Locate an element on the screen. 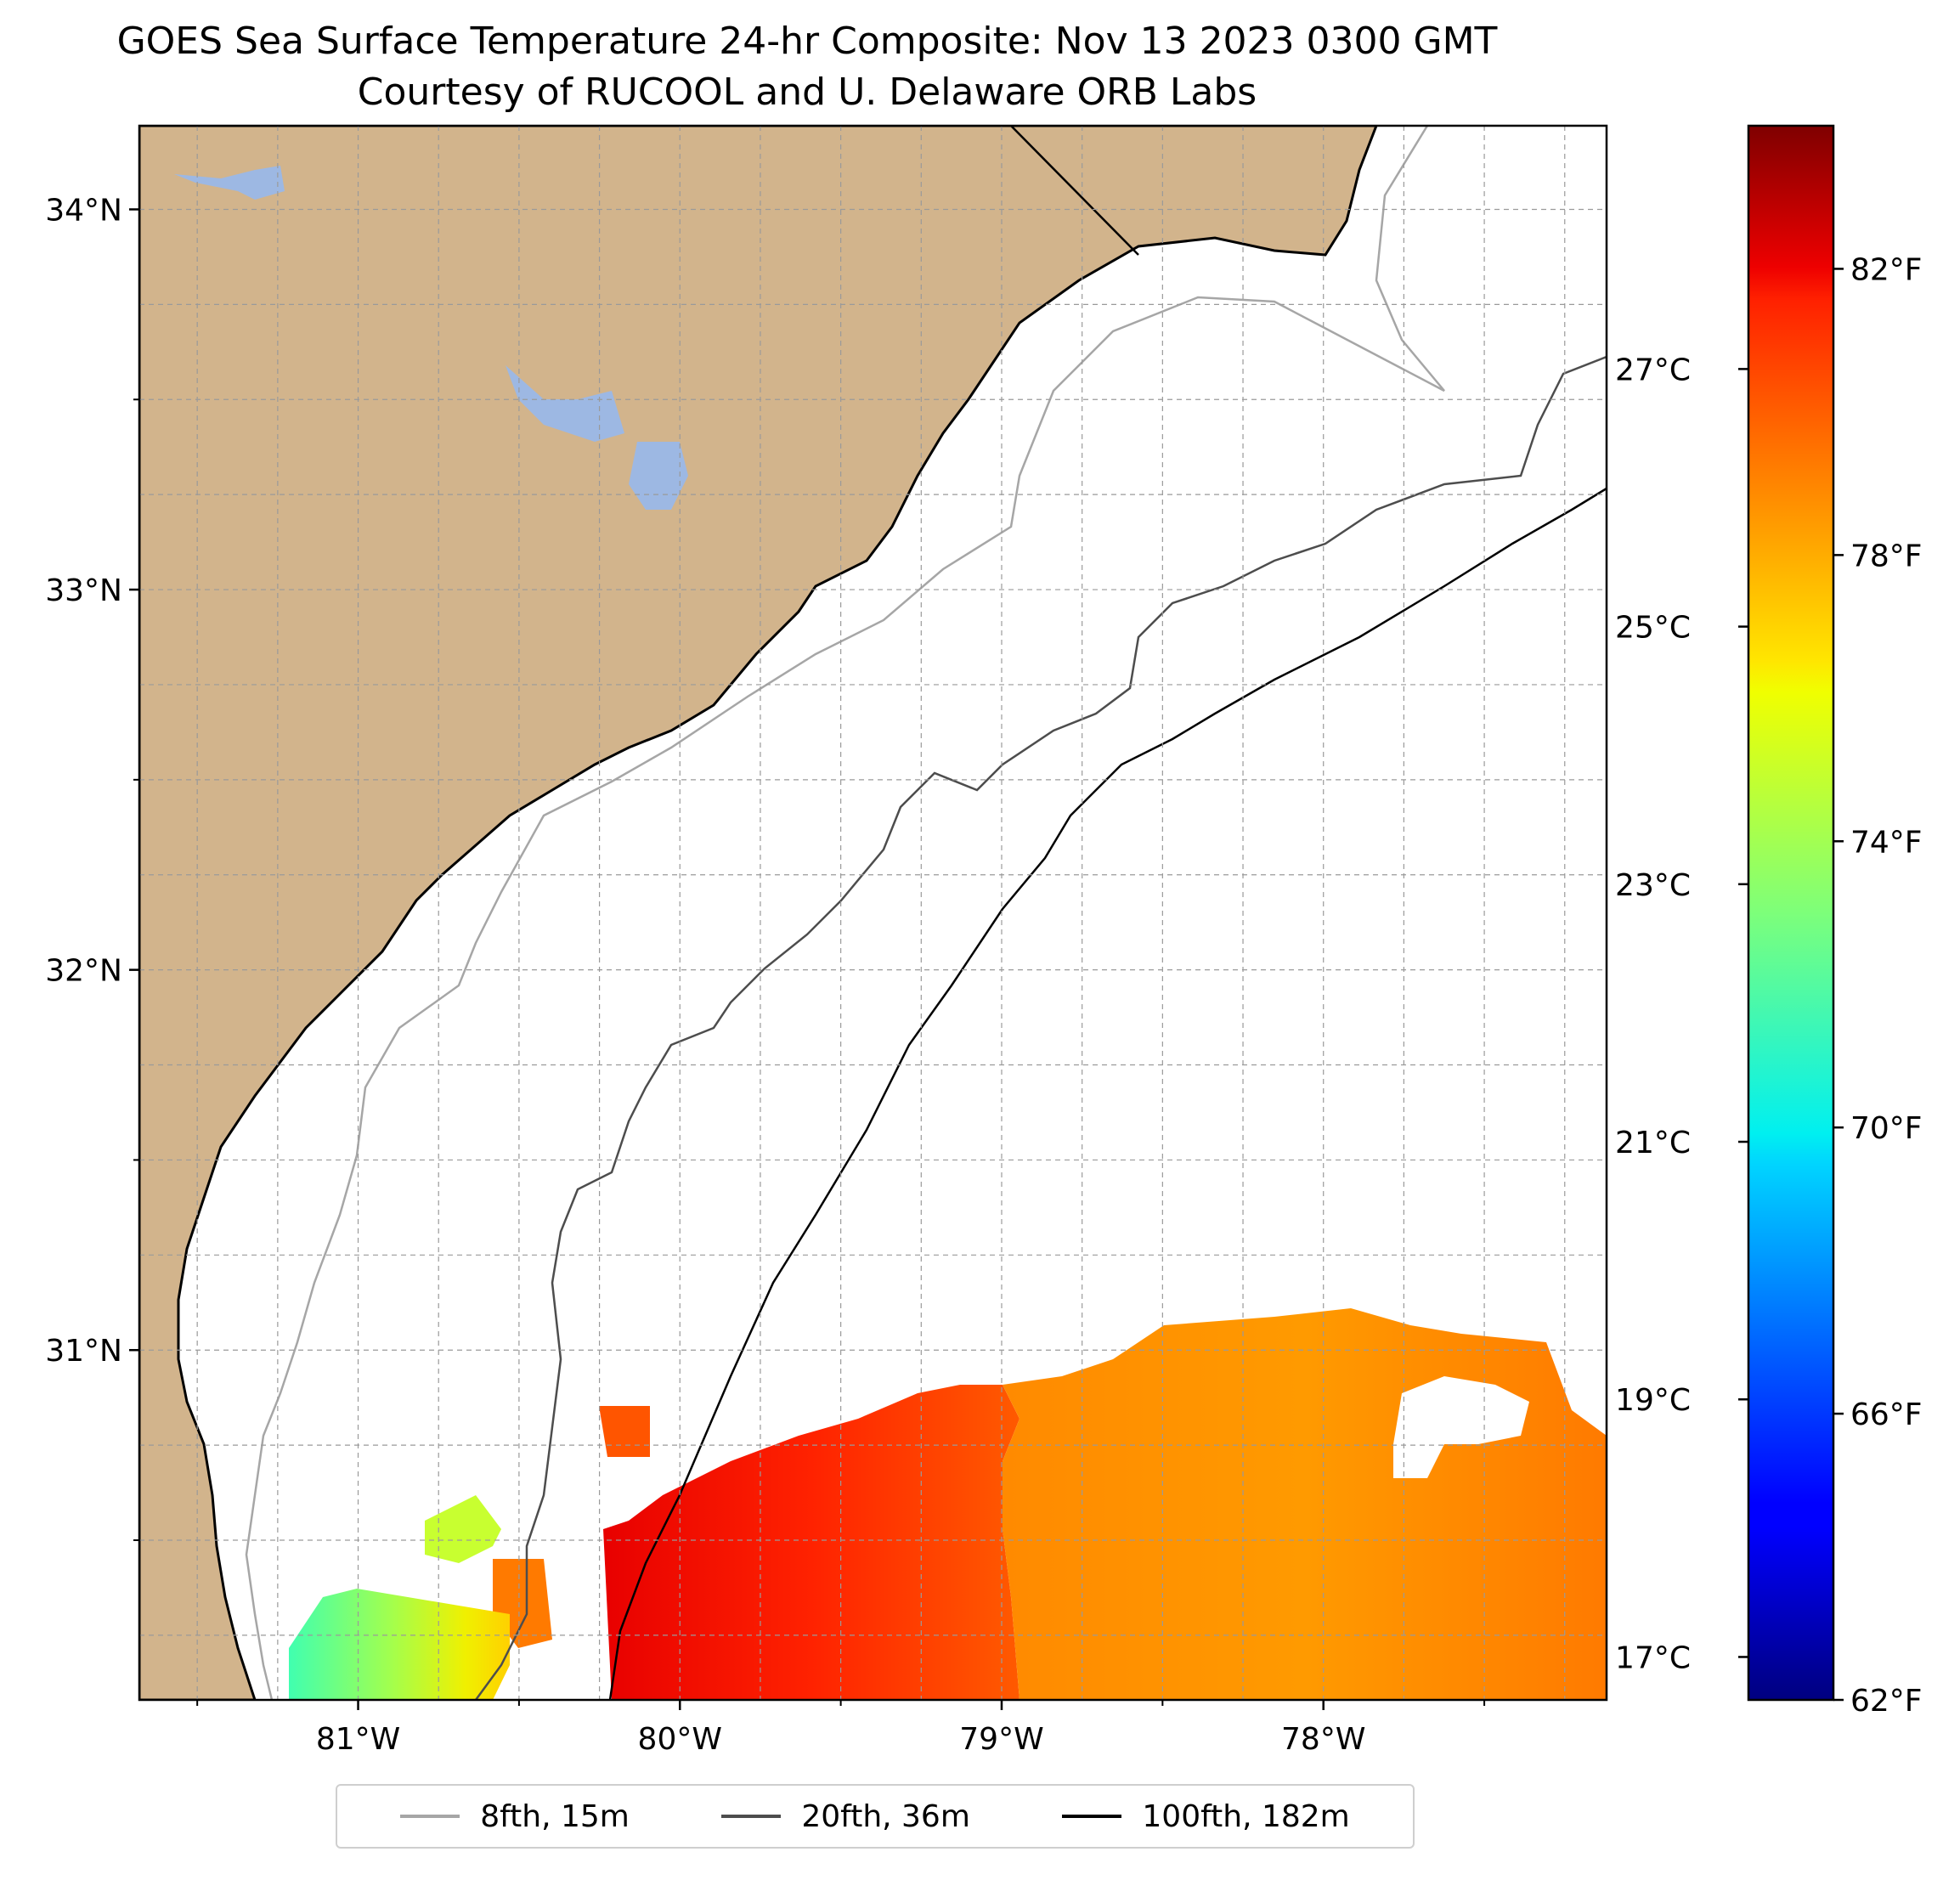 The height and width of the screenshot is (1880, 1960). celsius-tick-label: 27°C is located at coordinates (1653, 370).